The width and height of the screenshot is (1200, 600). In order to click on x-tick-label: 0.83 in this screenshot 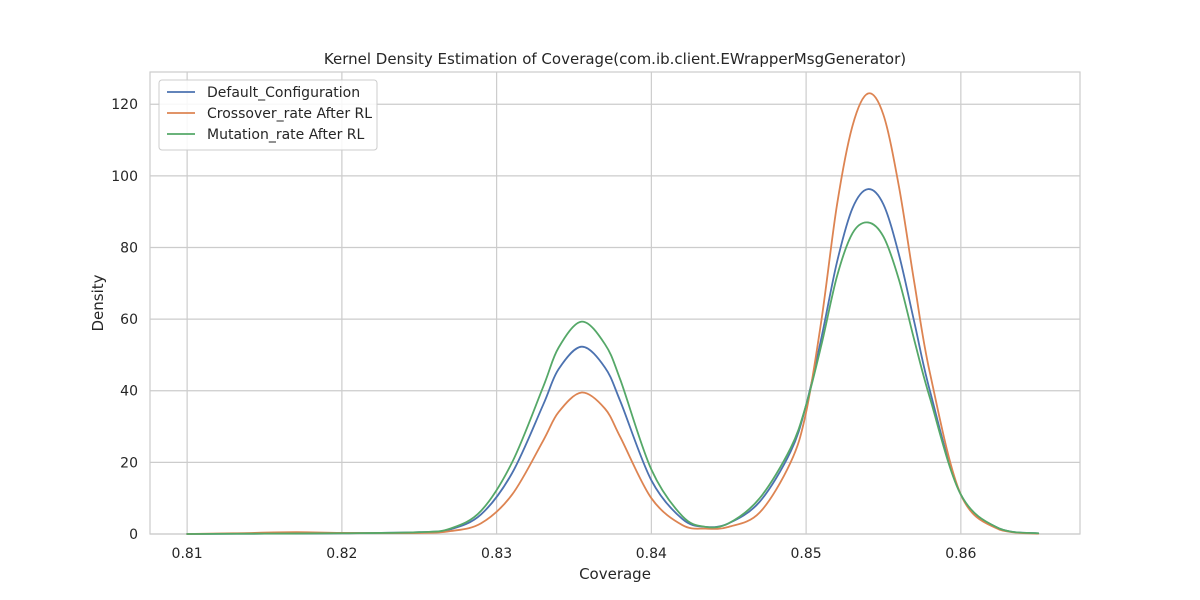, I will do `click(496, 554)`.